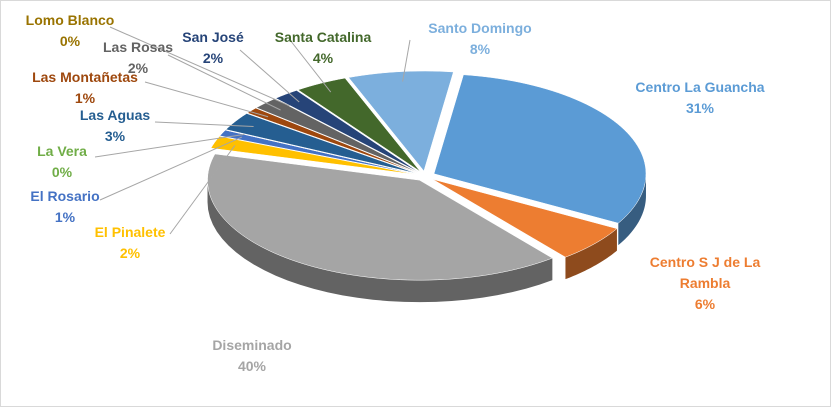 The width and height of the screenshot is (831, 407). What do you see at coordinates (480, 28) in the screenshot?
I see `category-label: Santo Domingo` at bounding box center [480, 28].